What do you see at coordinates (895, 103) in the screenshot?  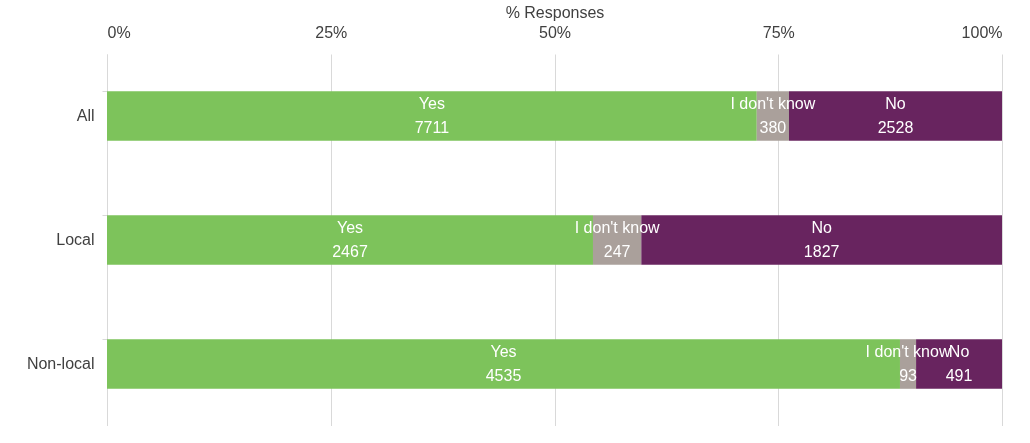 I see `series-label: No` at bounding box center [895, 103].